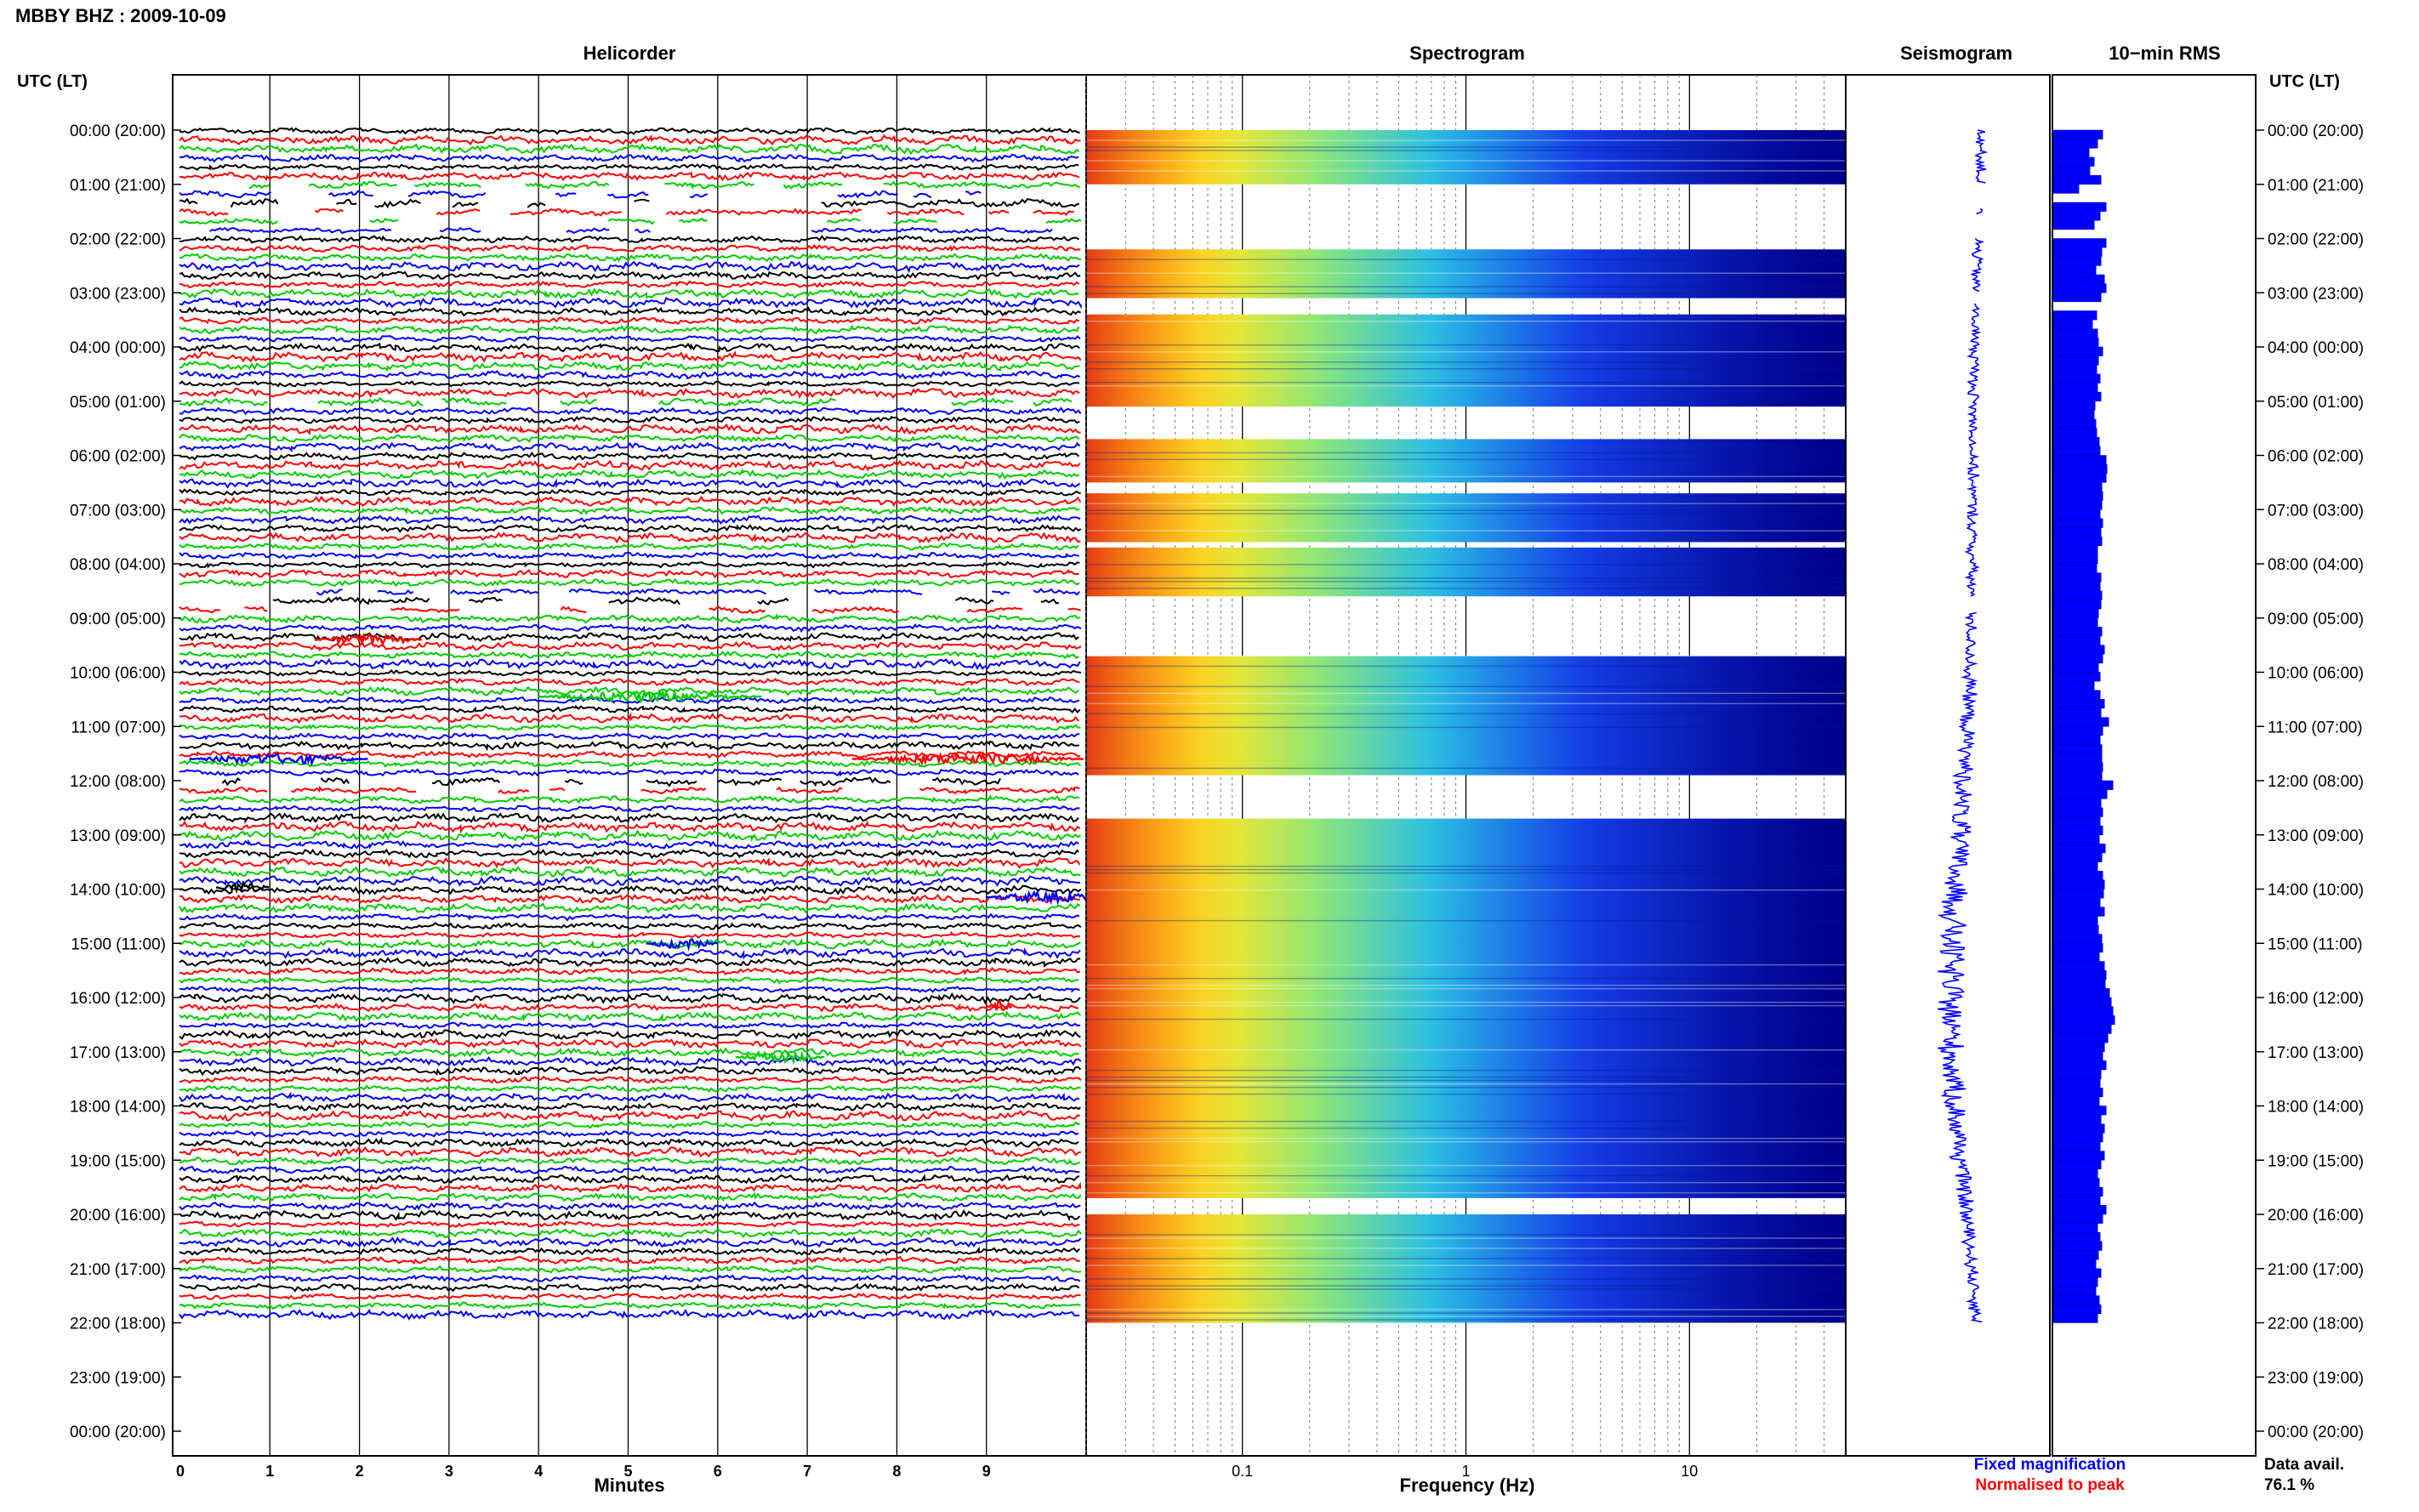  I want to click on helicorder-x-tick: 9, so click(986, 1471).